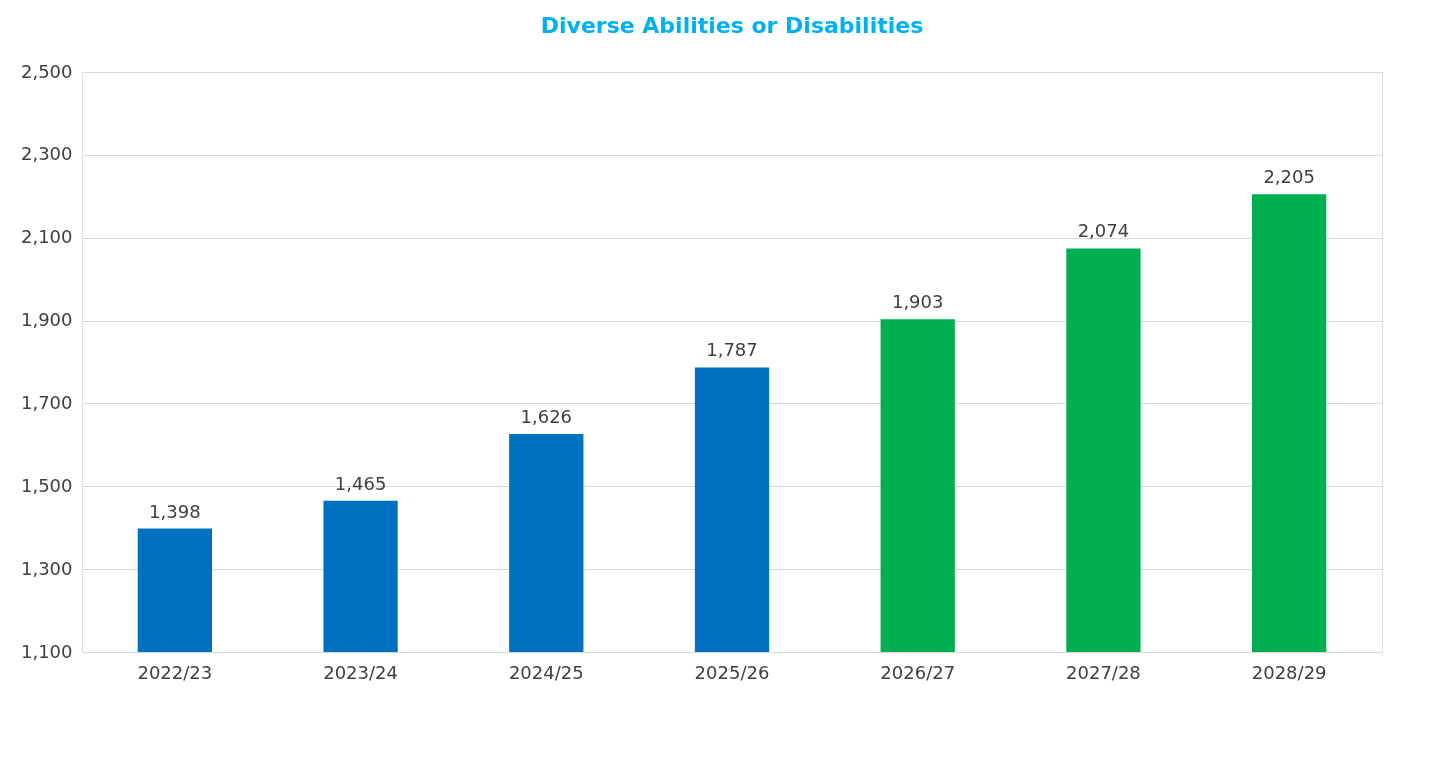  What do you see at coordinates (46, 237) in the screenshot?
I see `y-tick-label: 2,100` at bounding box center [46, 237].